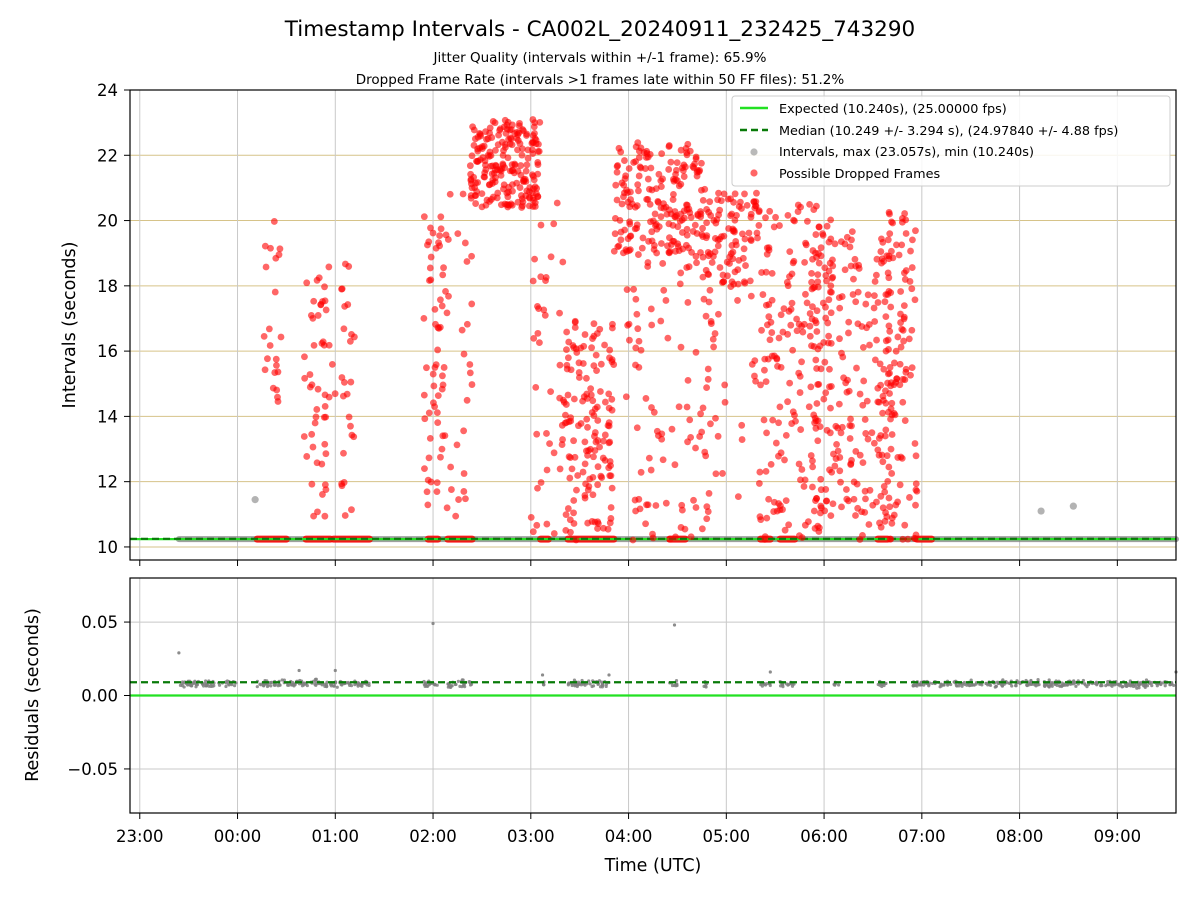  What do you see at coordinates (727, 836) in the screenshot?
I see `x-tick-label: 05:00` at bounding box center [727, 836].